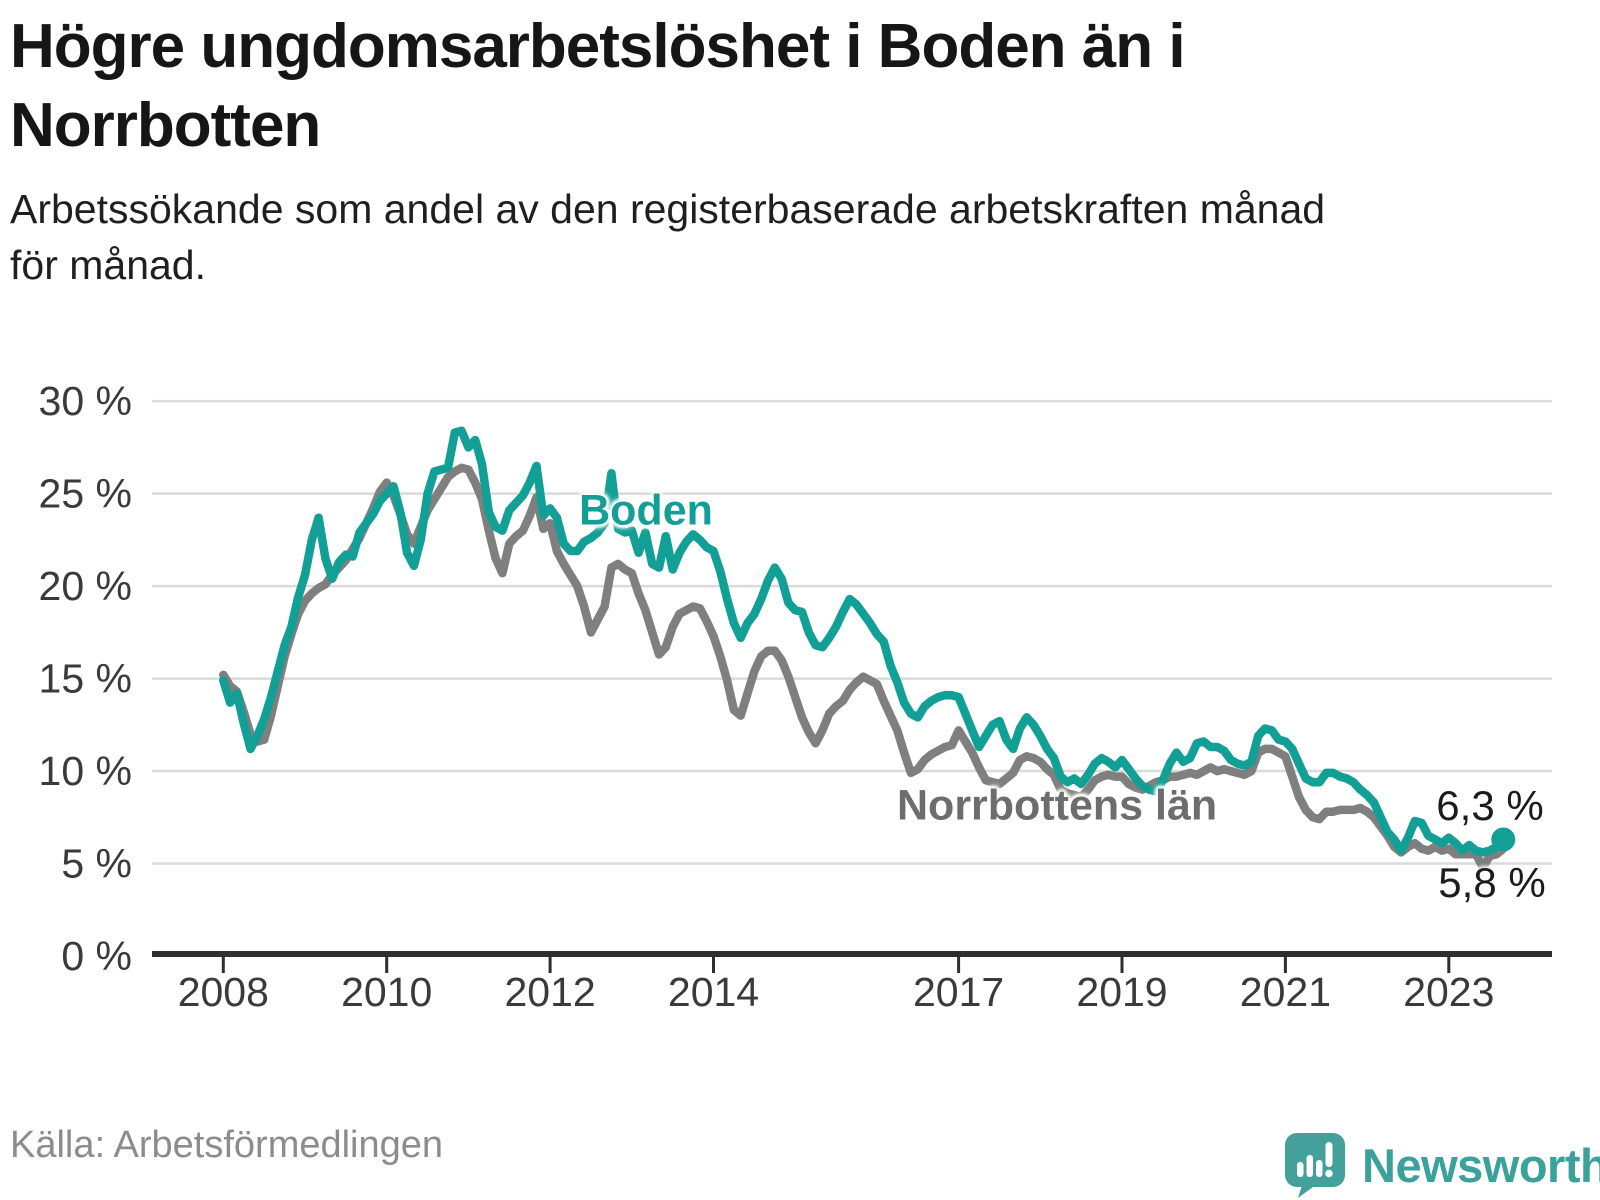 The image size is (1600, 1200). What do you see at coordinates (549, 992) in the screenshot?
I see `x-axis-label-2012: 2012` at bounding box center [549, 992].